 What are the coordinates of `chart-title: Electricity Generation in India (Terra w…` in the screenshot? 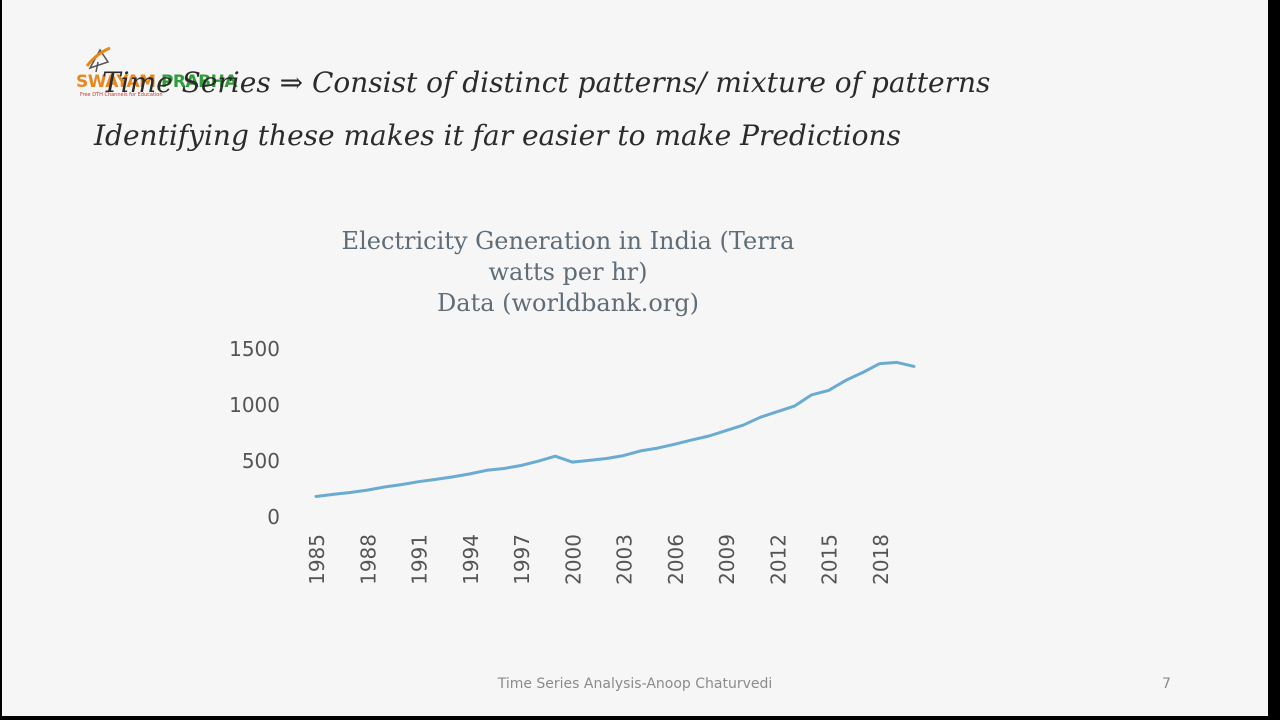 It's located at (568, 272).